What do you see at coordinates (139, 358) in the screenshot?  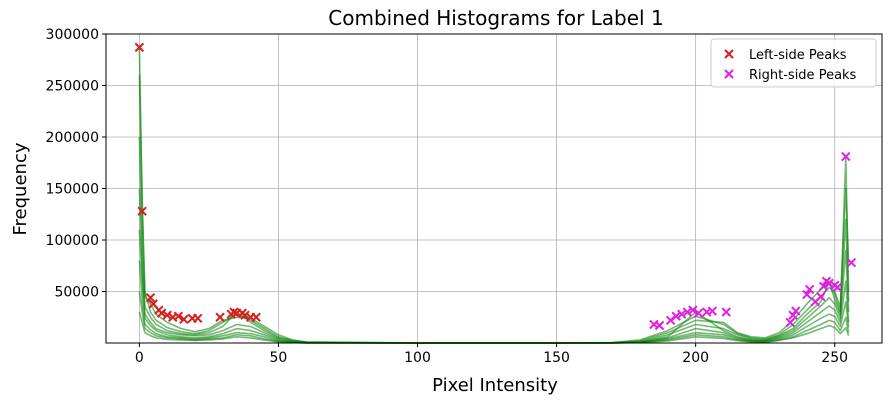 I see `x-tick-label: 0` at bounding box center [139, 358].